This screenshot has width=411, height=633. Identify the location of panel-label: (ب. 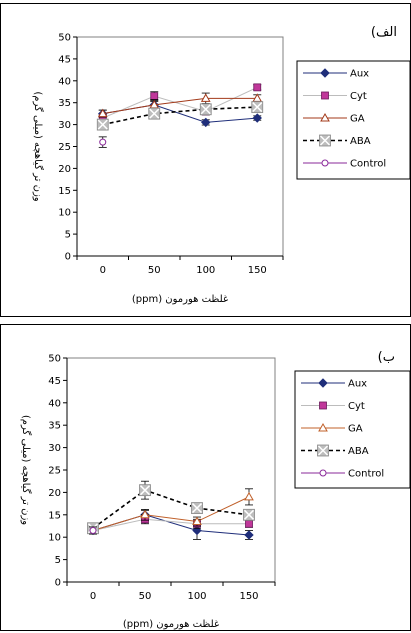
(386, 357).